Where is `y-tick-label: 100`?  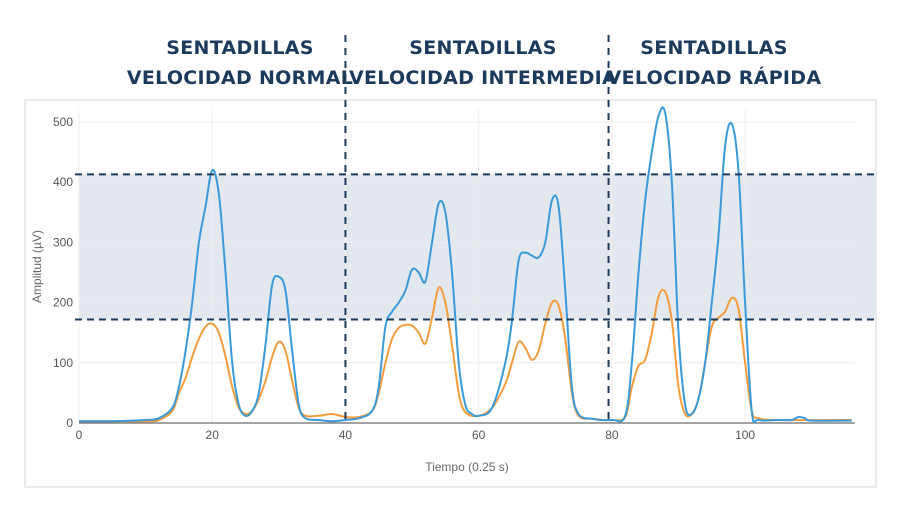 y-tick-label: 100 is located at coordinates (63, 363).